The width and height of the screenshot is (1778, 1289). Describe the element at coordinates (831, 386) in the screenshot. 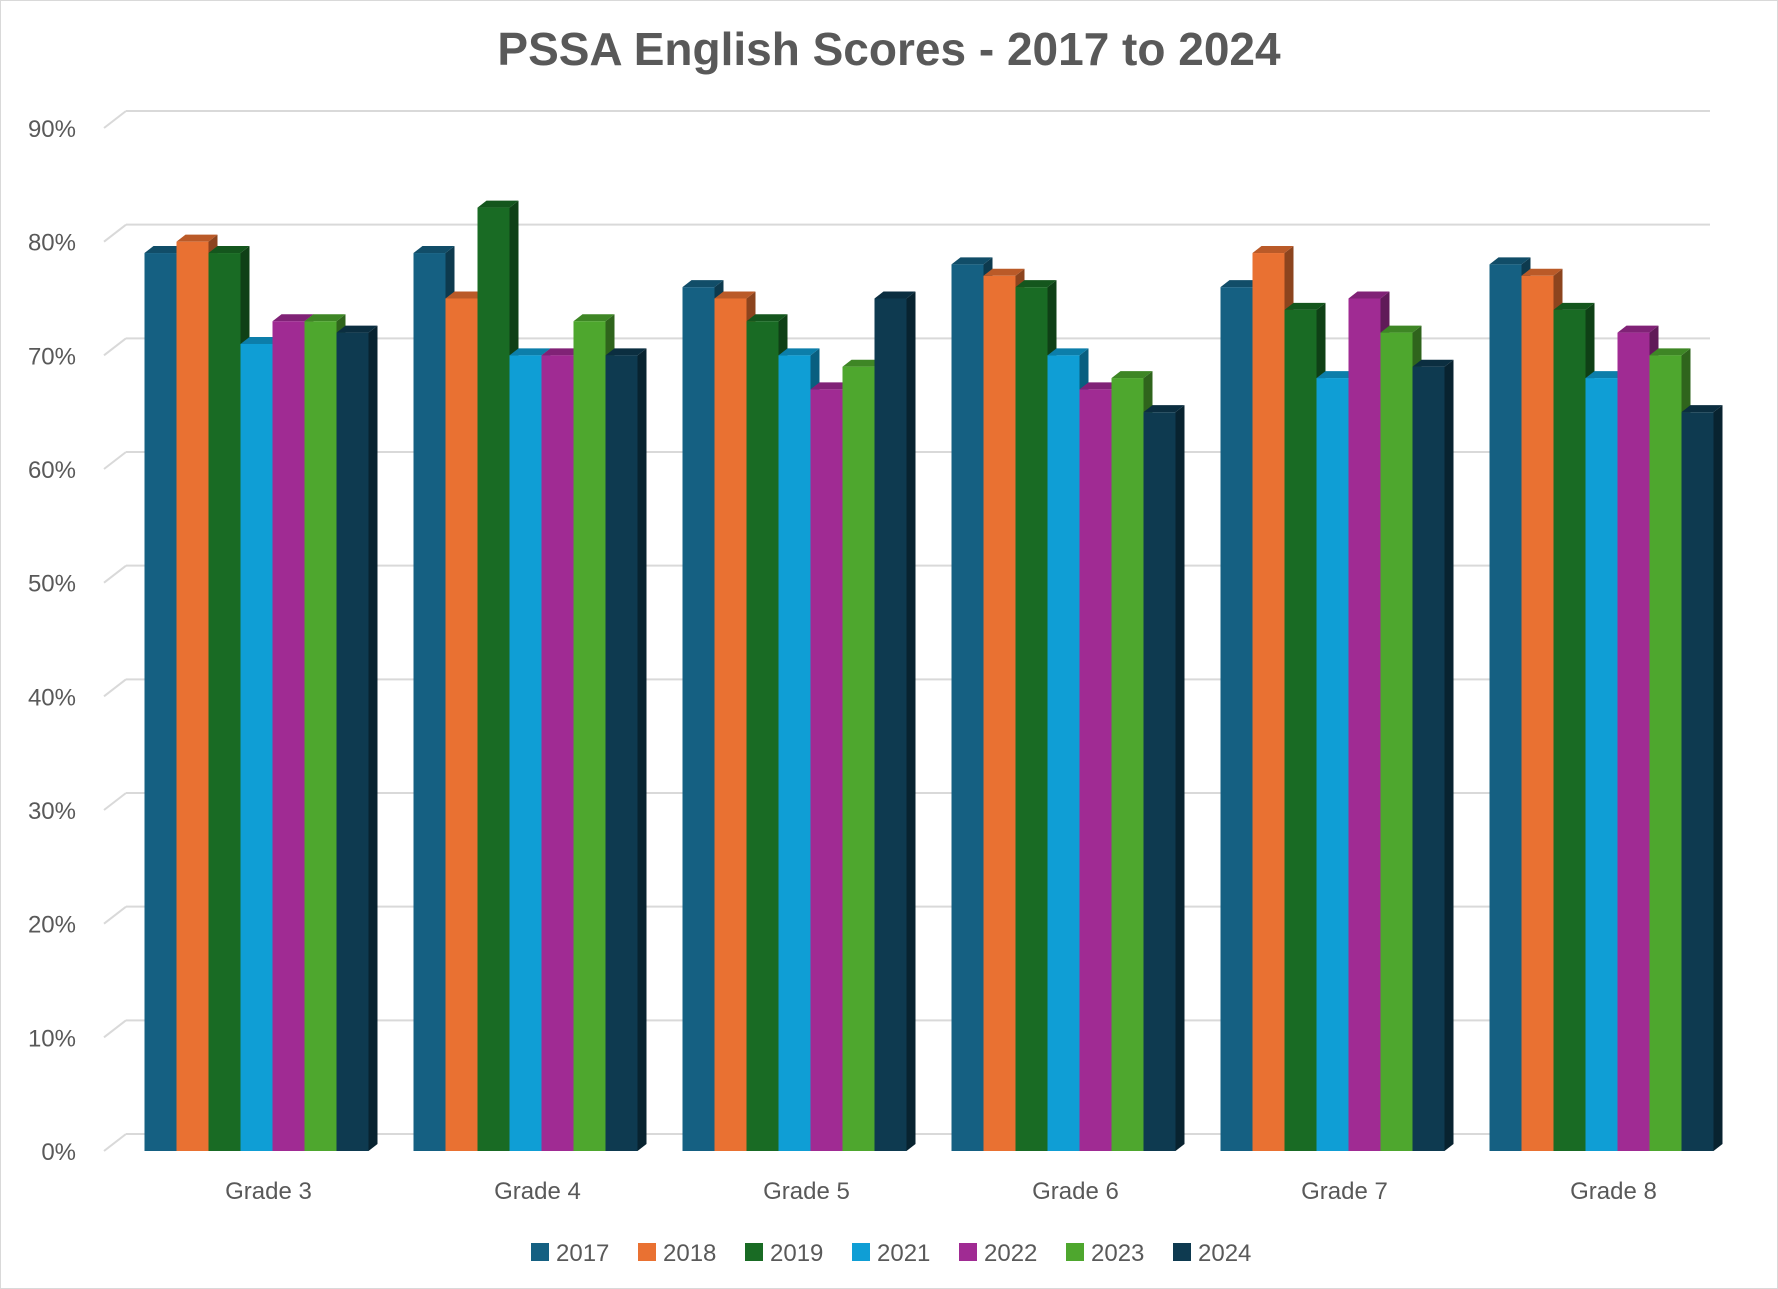

I see `bar-2022-grade-5-top` at that location.